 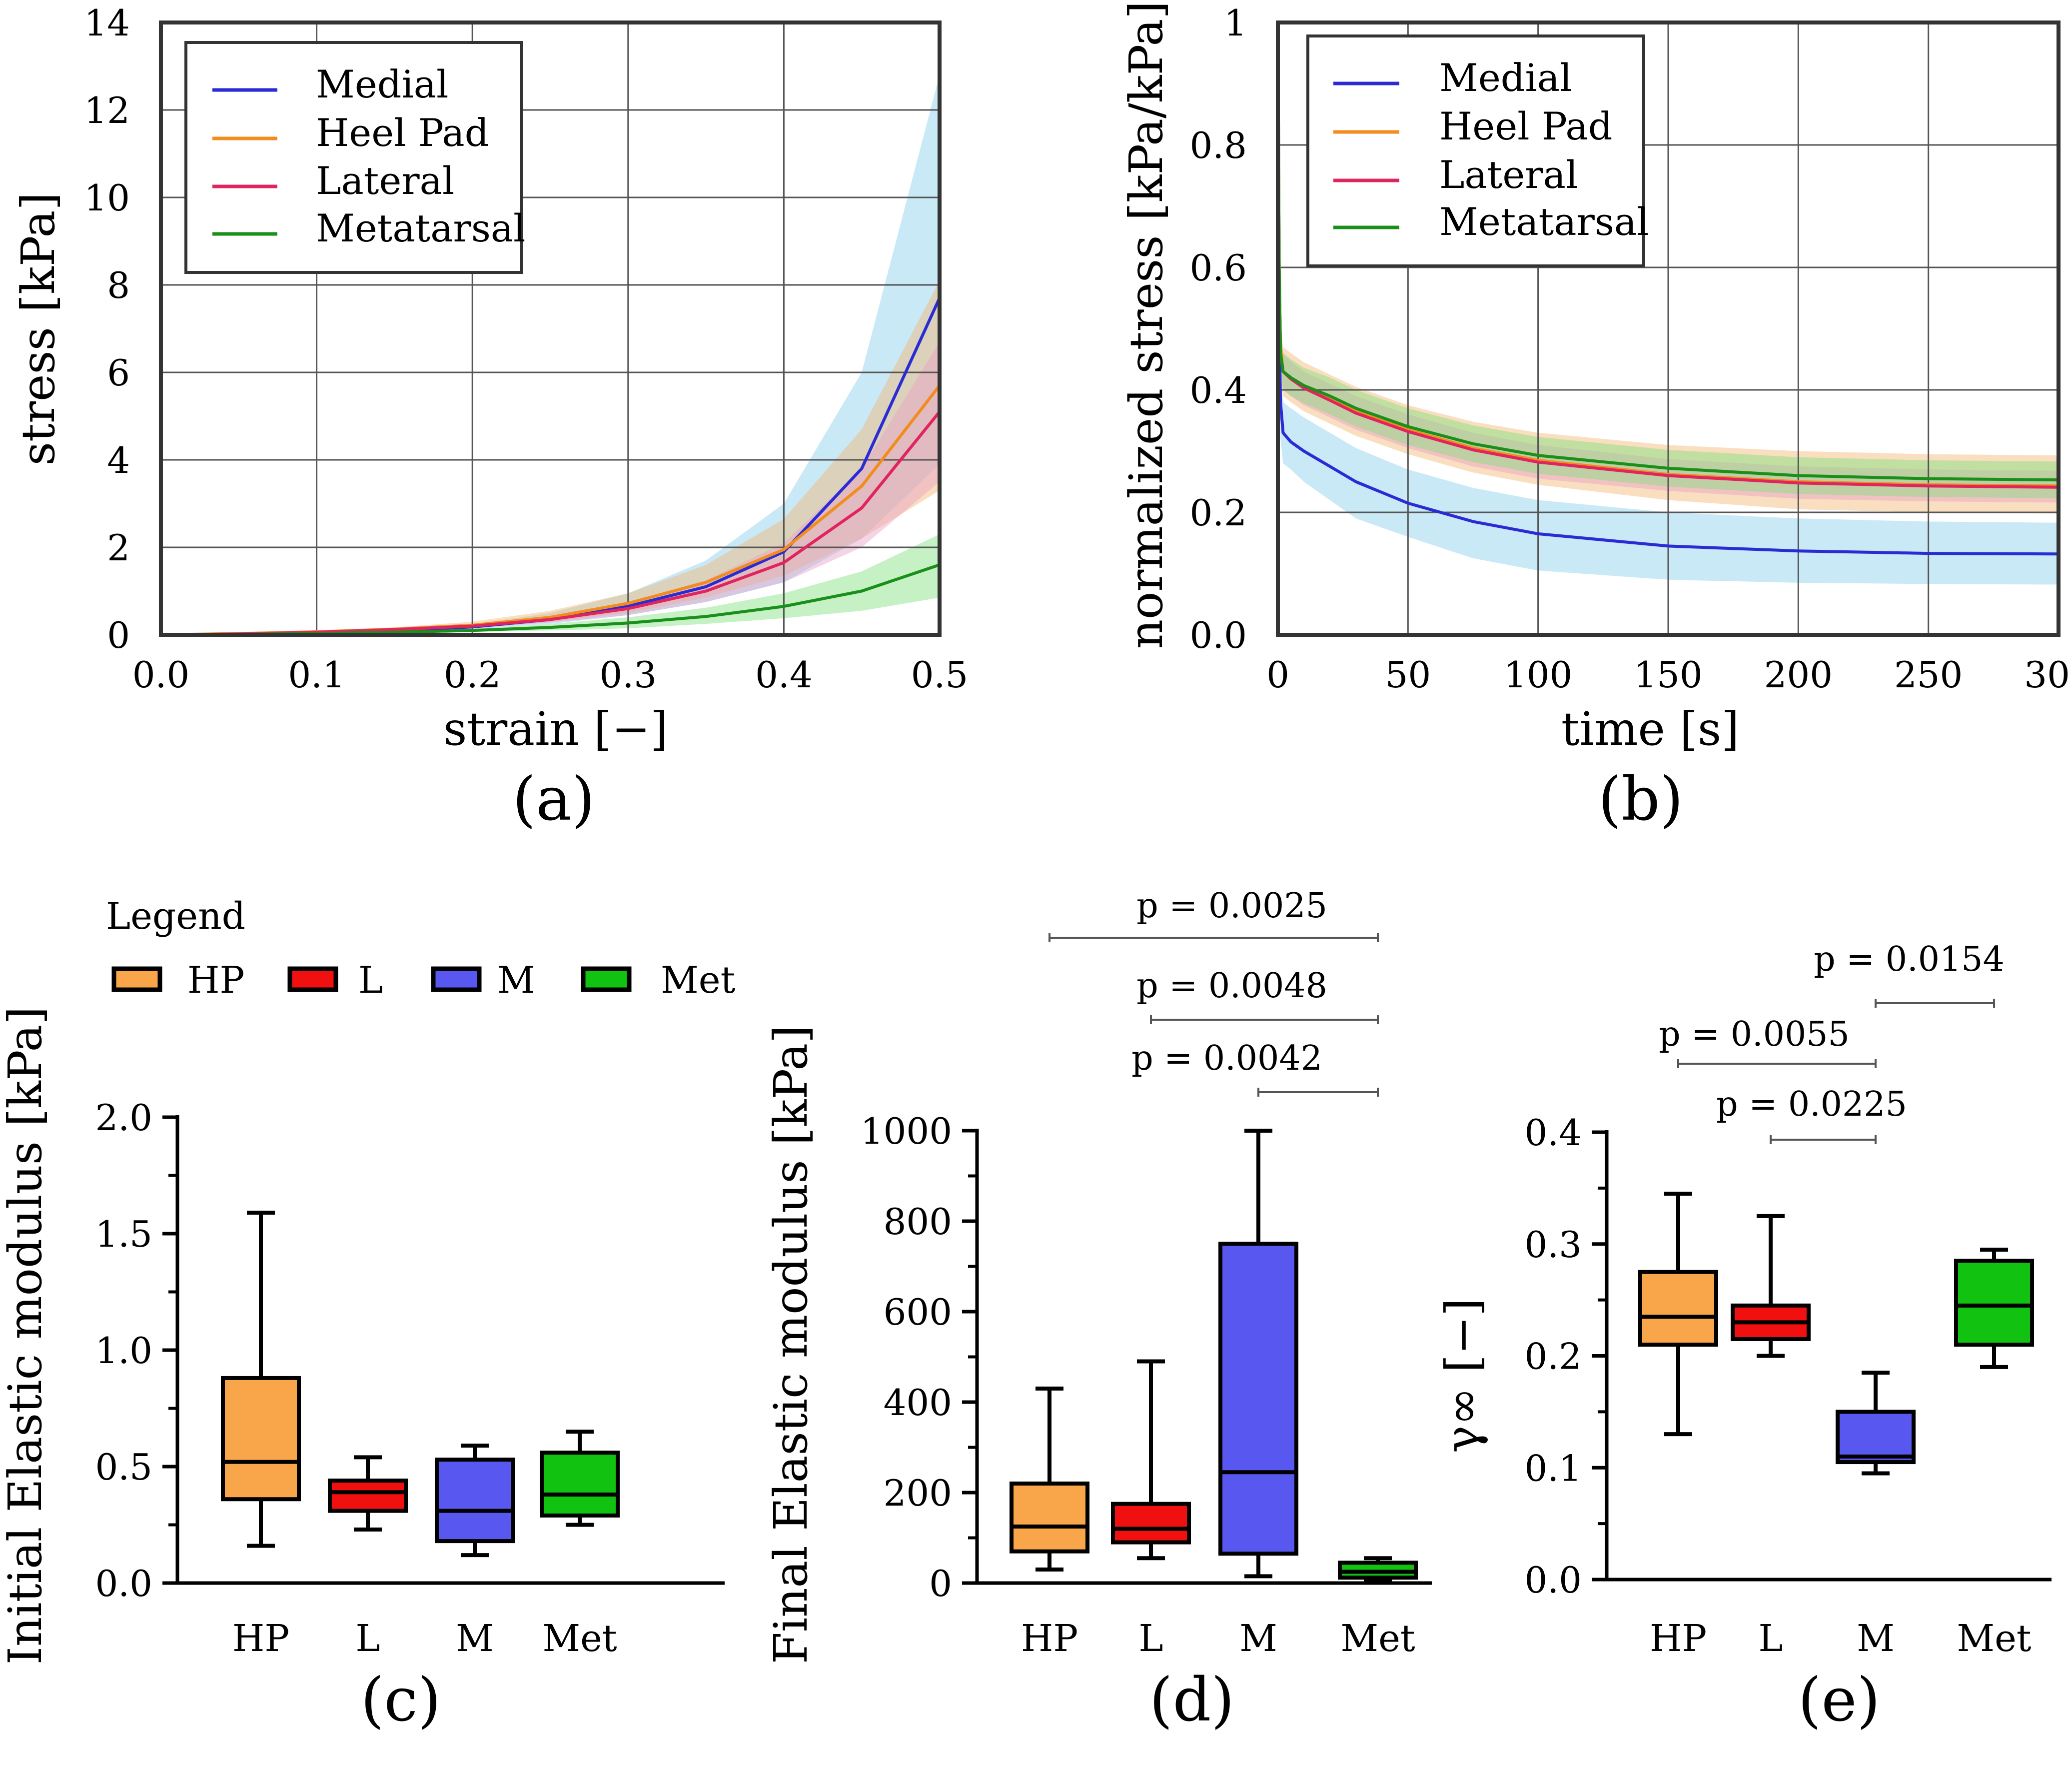 What do you see at coordinates (791, 1344) in the screenshot?
I see `panel-d-ylabel: Final Elastic modulus [kPa]` at bounding box center [791, 1344].